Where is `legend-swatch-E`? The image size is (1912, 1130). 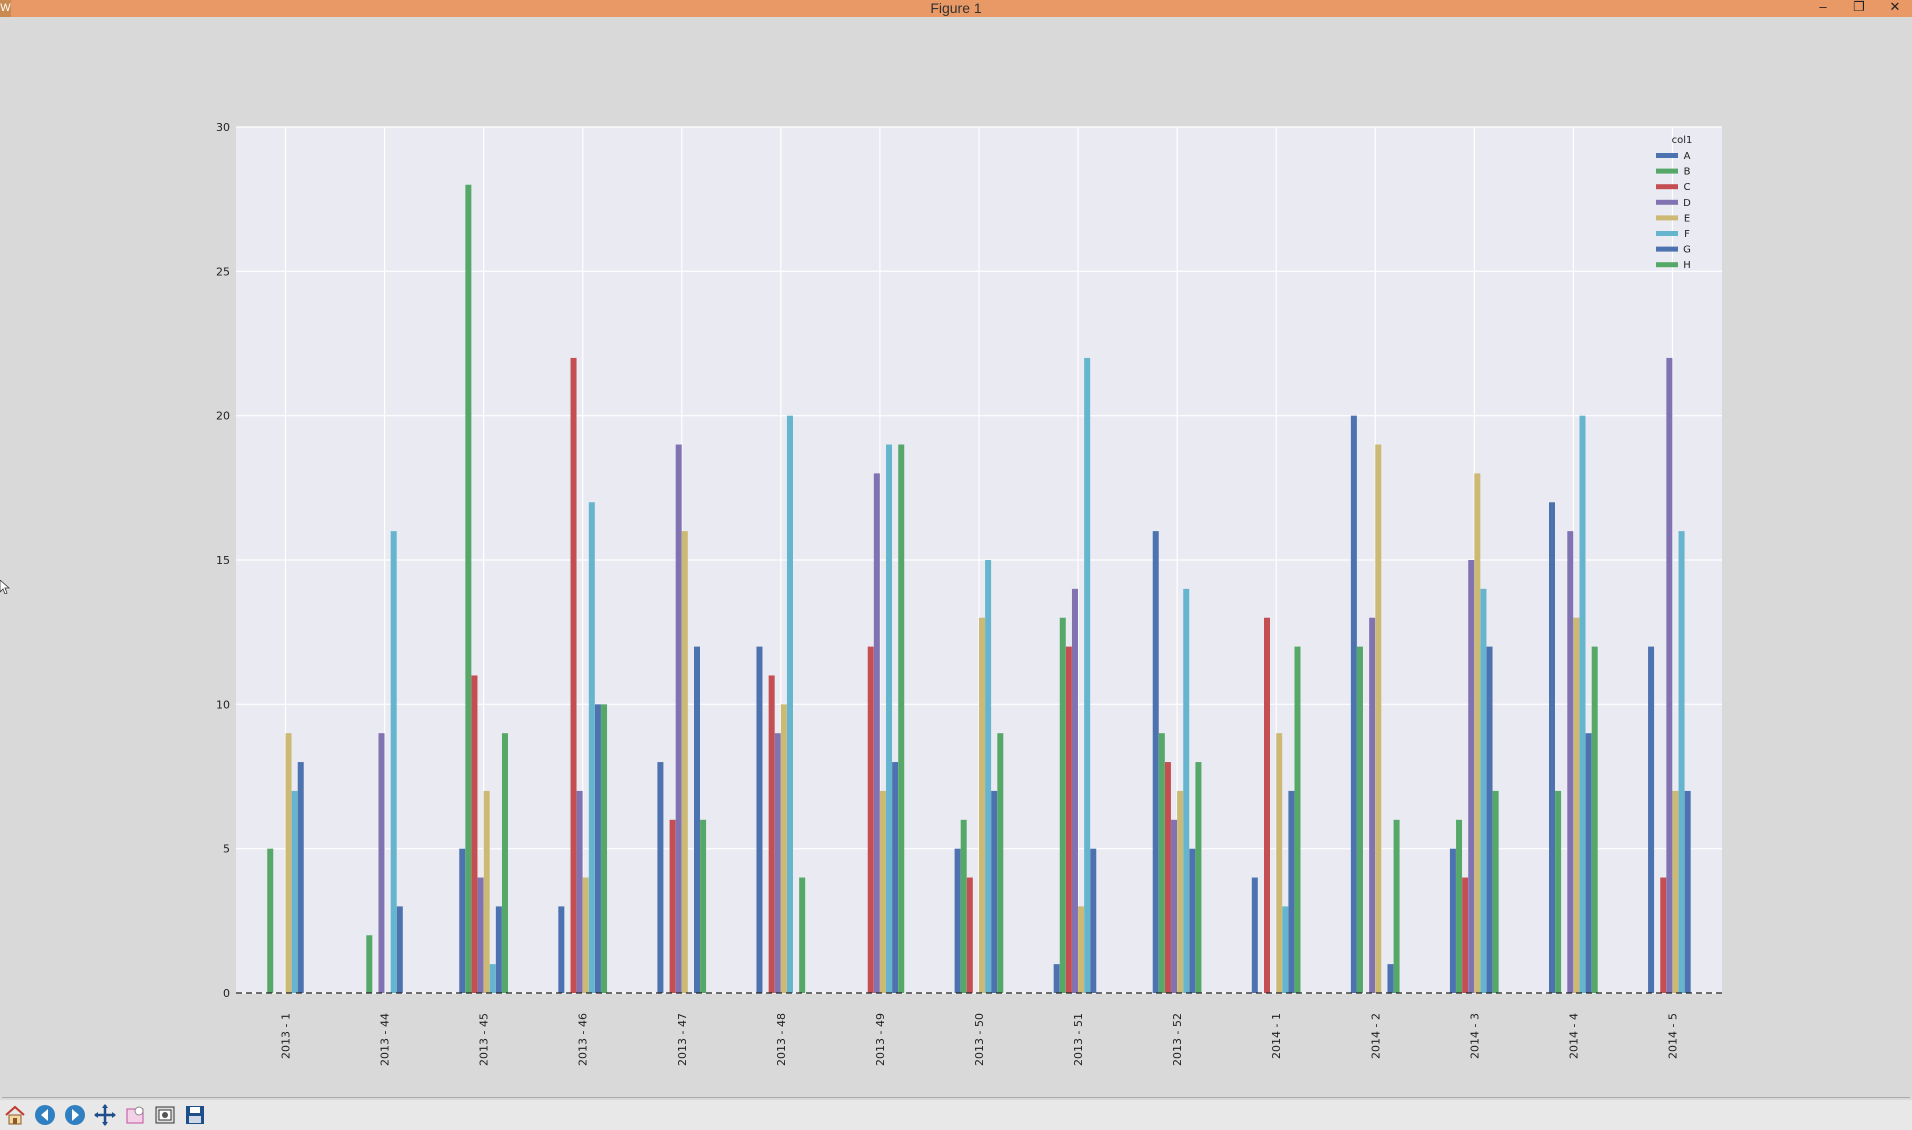 legend-swatch-E is located at coordinates (1667, 218).